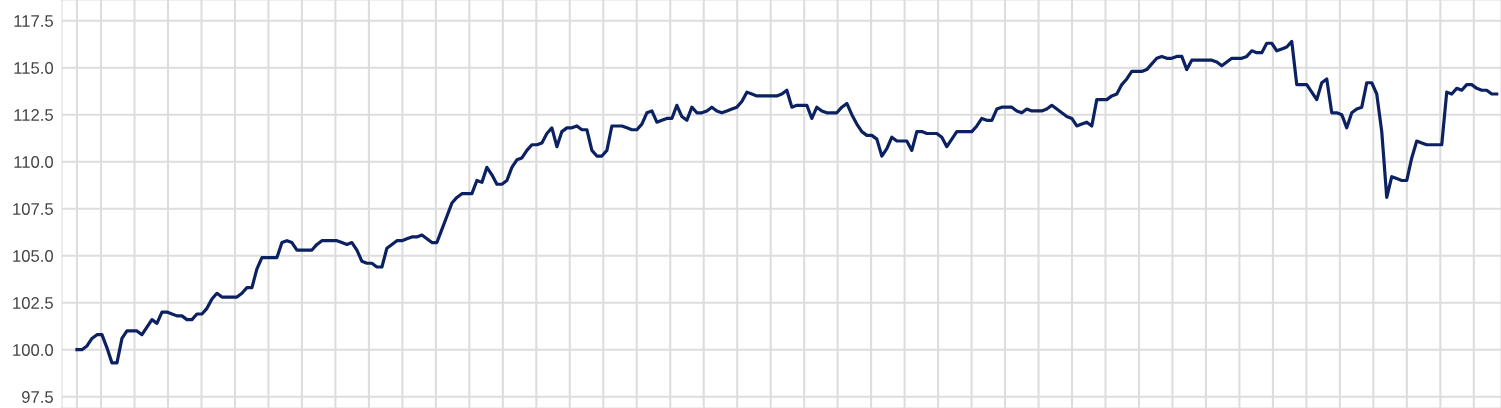  Describe the element at coordinates (33, 303) in the screenshot. I see `y-tick-label: 102.5` at that location.